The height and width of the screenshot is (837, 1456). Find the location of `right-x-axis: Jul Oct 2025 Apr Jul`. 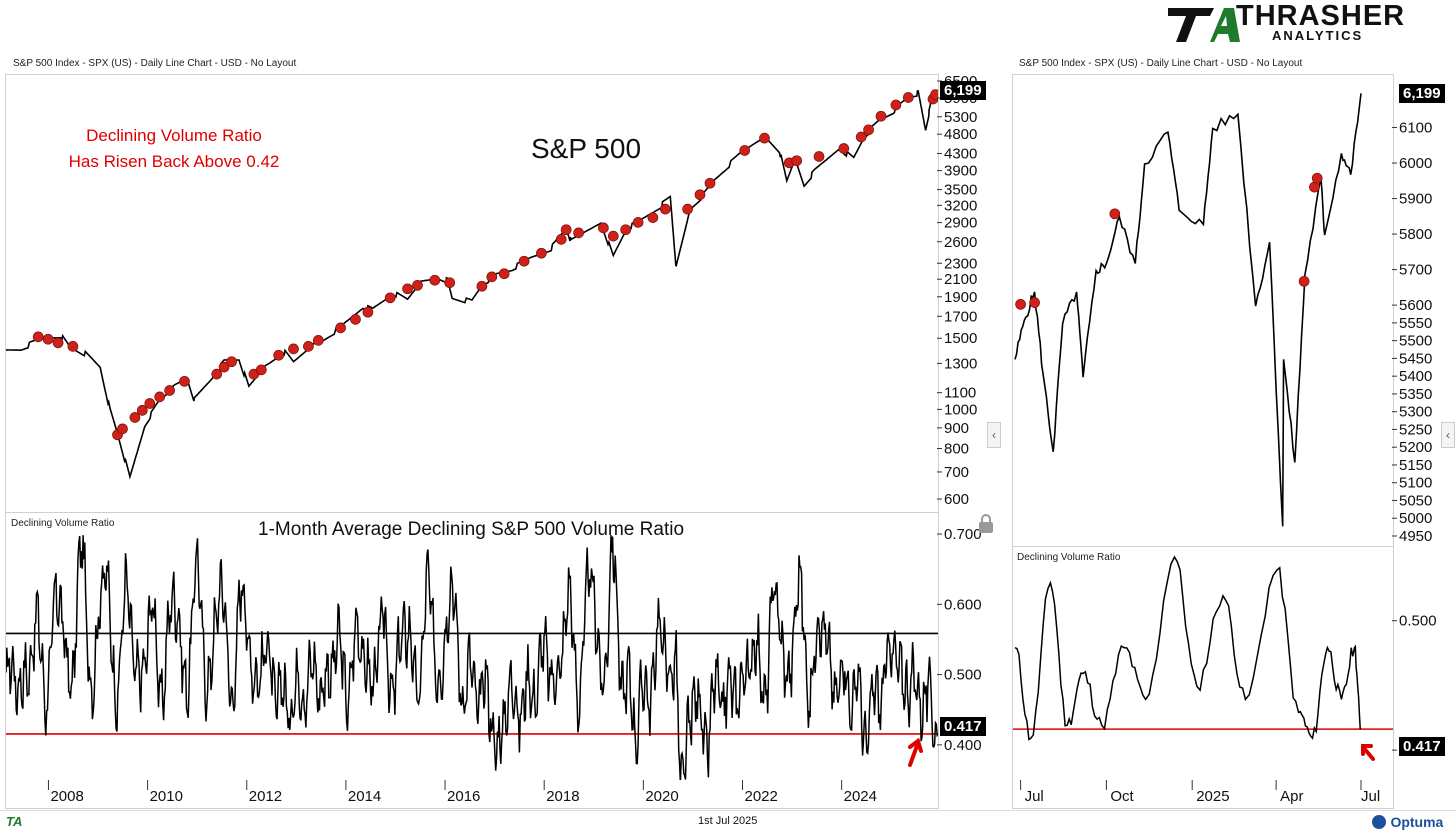

right-x-axis: Jul Oct 2025 Apr Jul is located at coordinates (1203, 794).